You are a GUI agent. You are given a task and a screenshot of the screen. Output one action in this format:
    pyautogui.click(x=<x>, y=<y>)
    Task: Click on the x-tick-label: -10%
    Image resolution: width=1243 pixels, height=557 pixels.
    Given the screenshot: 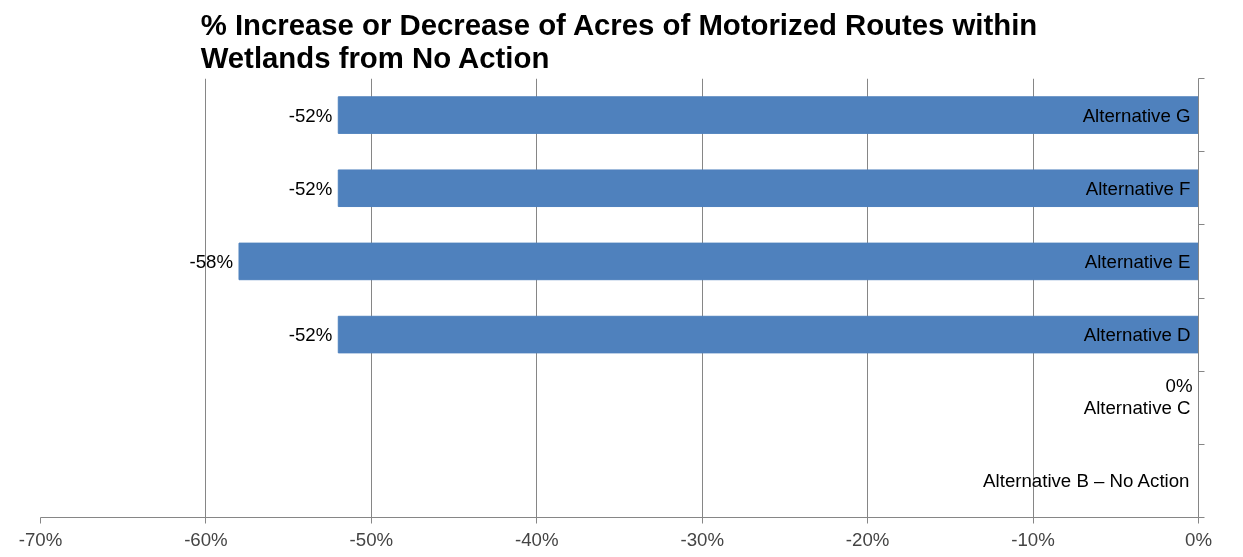 What is the action you would take?
    pyautogui.click(x=1033, y=539)
    